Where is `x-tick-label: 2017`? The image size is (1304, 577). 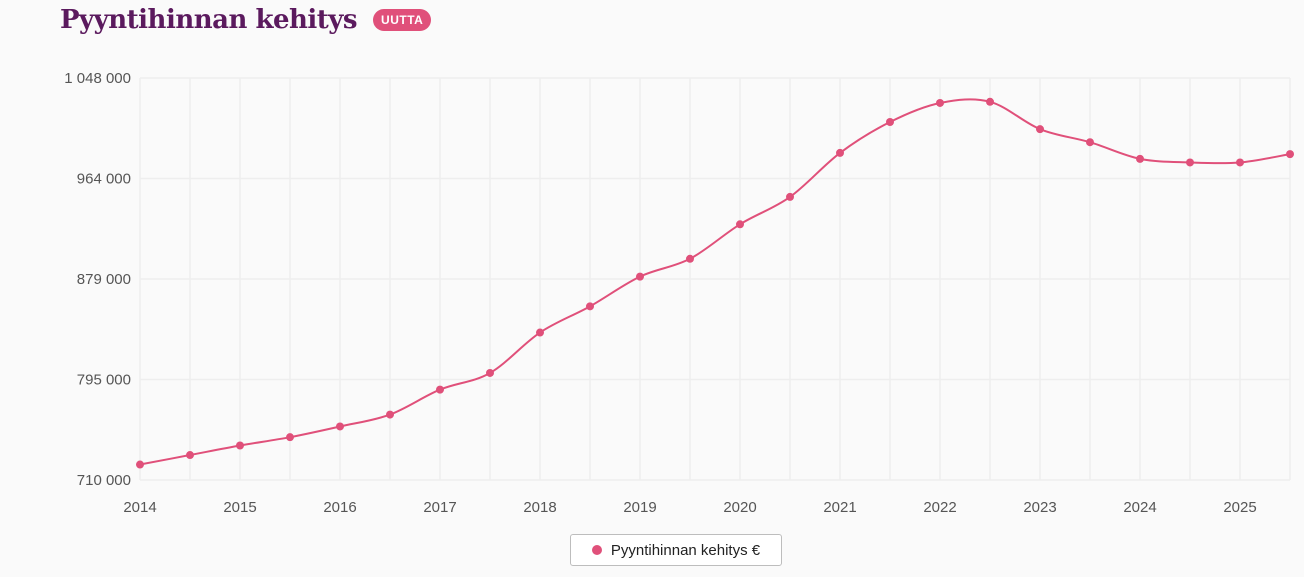
x-tick-label: 2017 is located at coordinates (439, 507).